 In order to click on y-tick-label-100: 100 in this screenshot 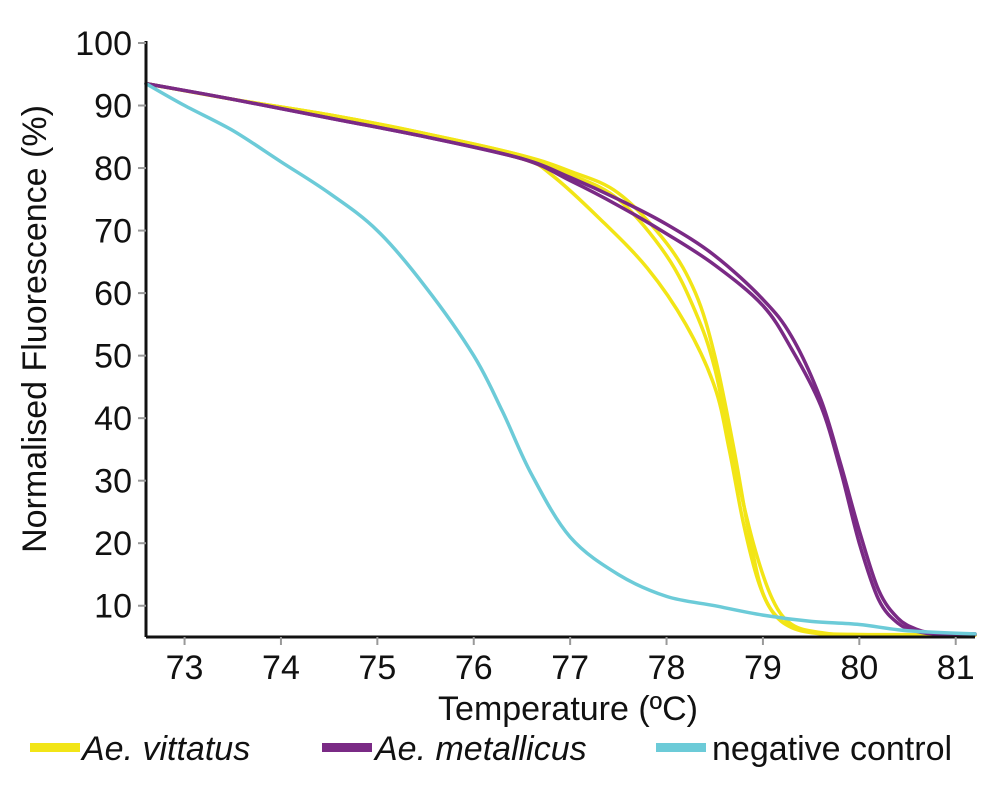, I will do `click(103, 44)`.